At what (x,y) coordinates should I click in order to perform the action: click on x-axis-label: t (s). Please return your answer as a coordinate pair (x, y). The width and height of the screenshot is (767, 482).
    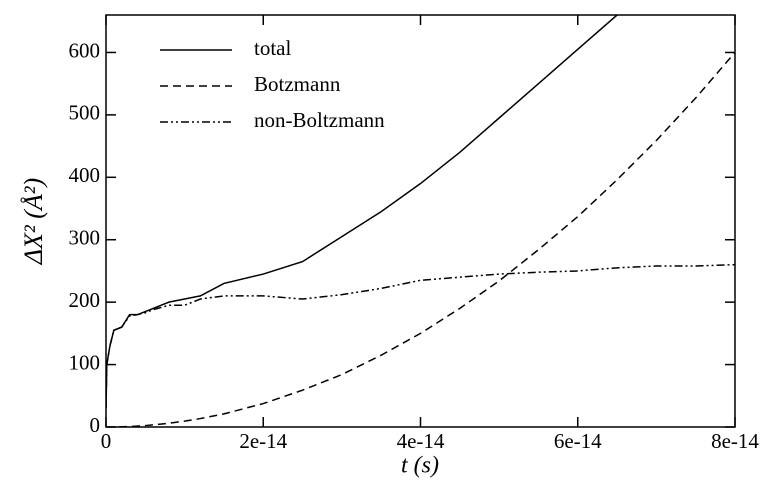
    Looking at the image, I should click on (420, 466).